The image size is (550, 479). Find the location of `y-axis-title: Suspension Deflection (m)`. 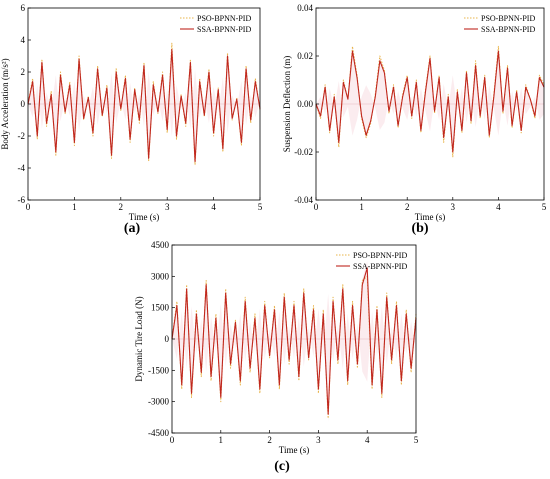

y-axis-title: Suspension Deflection (m) is located at coordinates (287, 104).